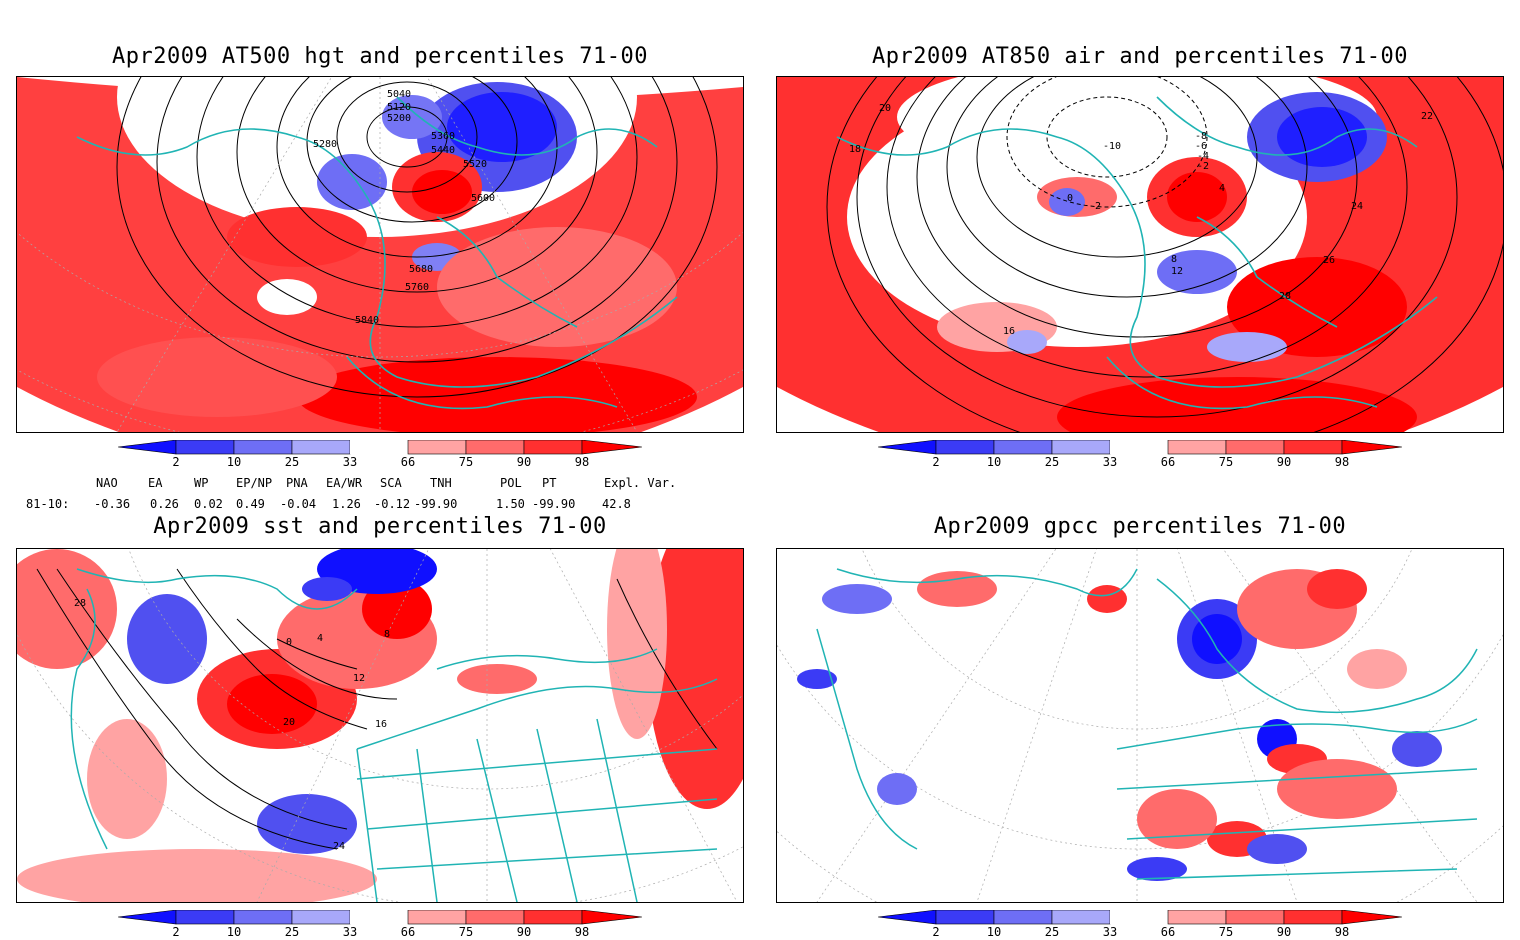 Image resolution: width=1520 pixels, height=940 pixels. What do you see at coordinates (443, 136) in the screenshot?
I see `contour-label: 5360` at bounding box center [443, 136].